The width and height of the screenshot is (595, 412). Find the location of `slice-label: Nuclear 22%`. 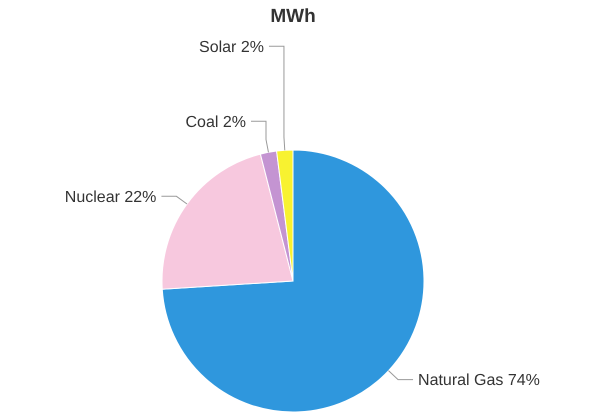

slice-label: Nuclear 22% is located at coordinates (110, 197).